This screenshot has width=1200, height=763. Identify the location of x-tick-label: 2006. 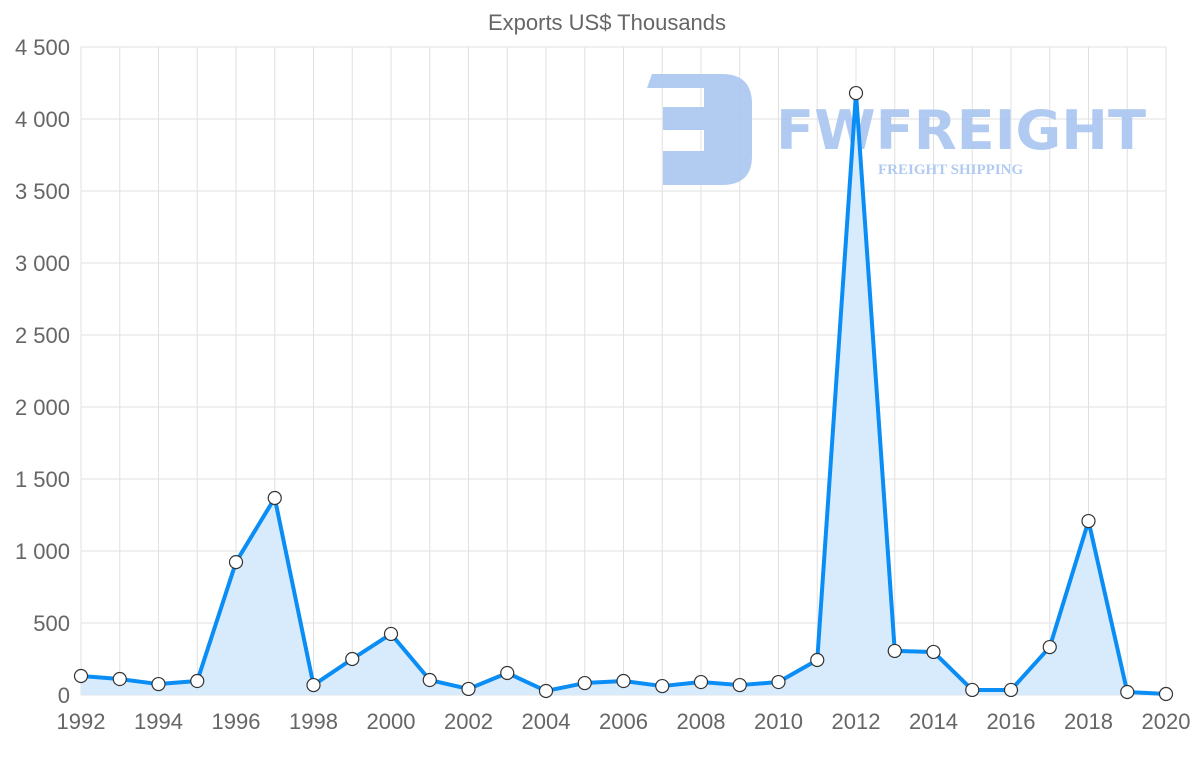
(623, 721).